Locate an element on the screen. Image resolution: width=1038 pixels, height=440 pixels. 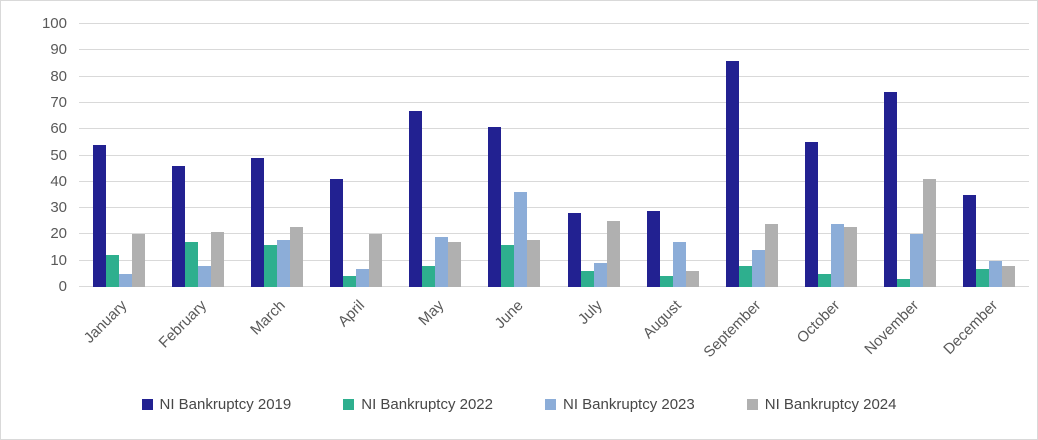
y-tick-label-40: 40 is located at coordinates (58, 181).